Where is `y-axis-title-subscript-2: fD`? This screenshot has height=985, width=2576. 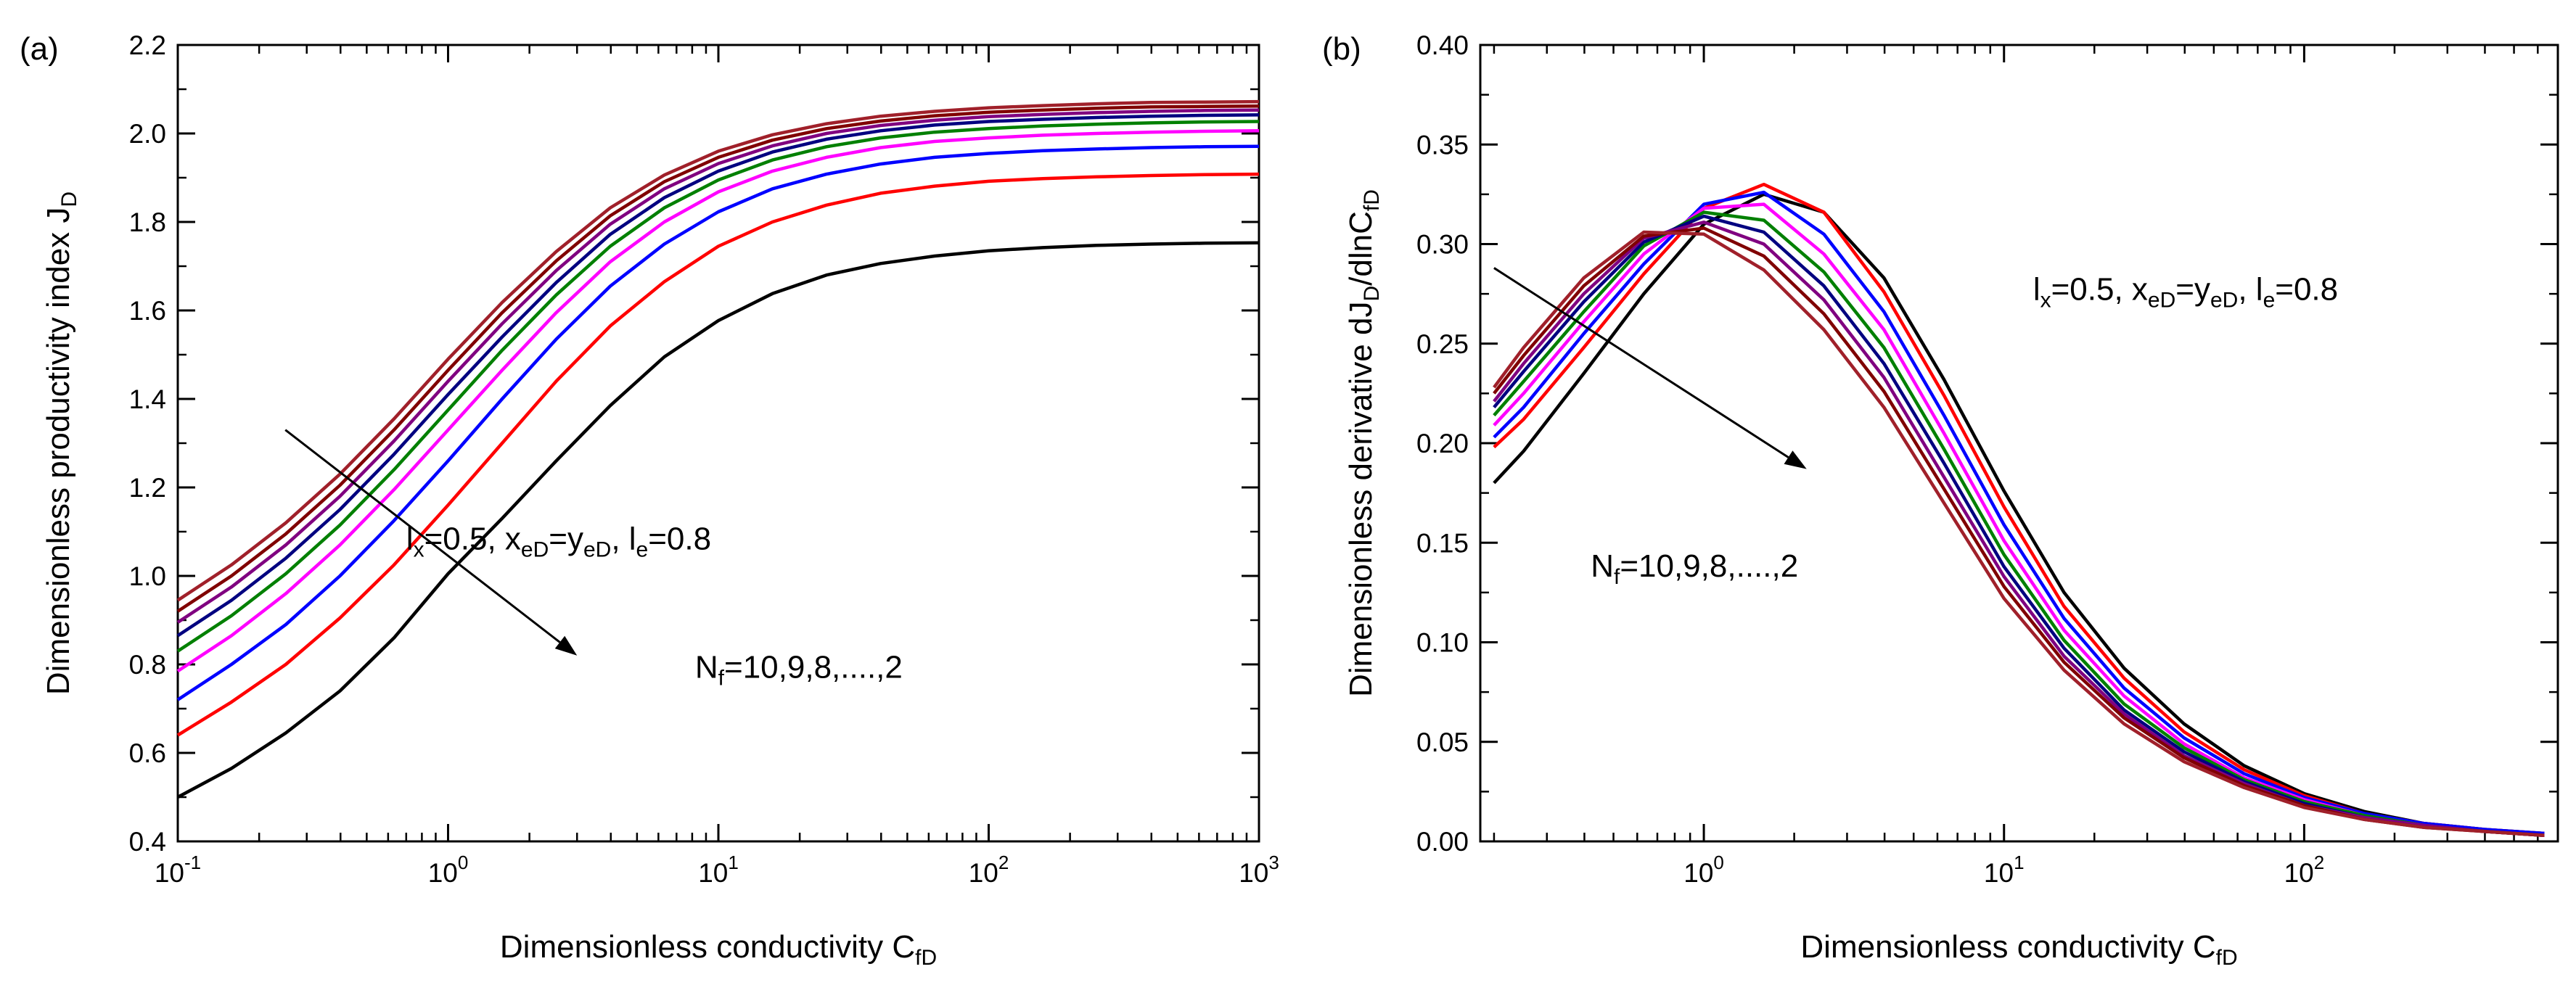 y-axis-title-subscript-2: fD is located at coordinates (1372, 200).